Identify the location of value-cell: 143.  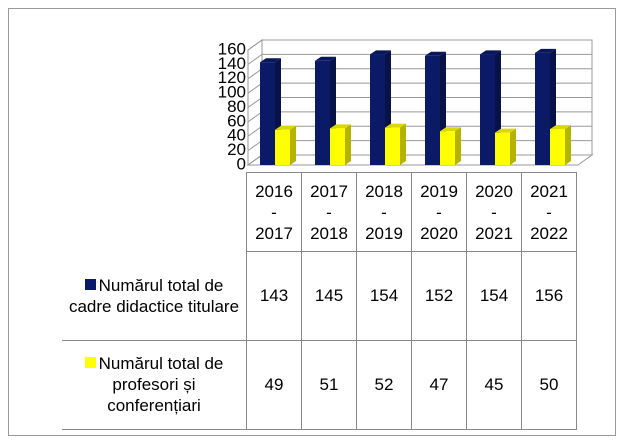
(274, 296).